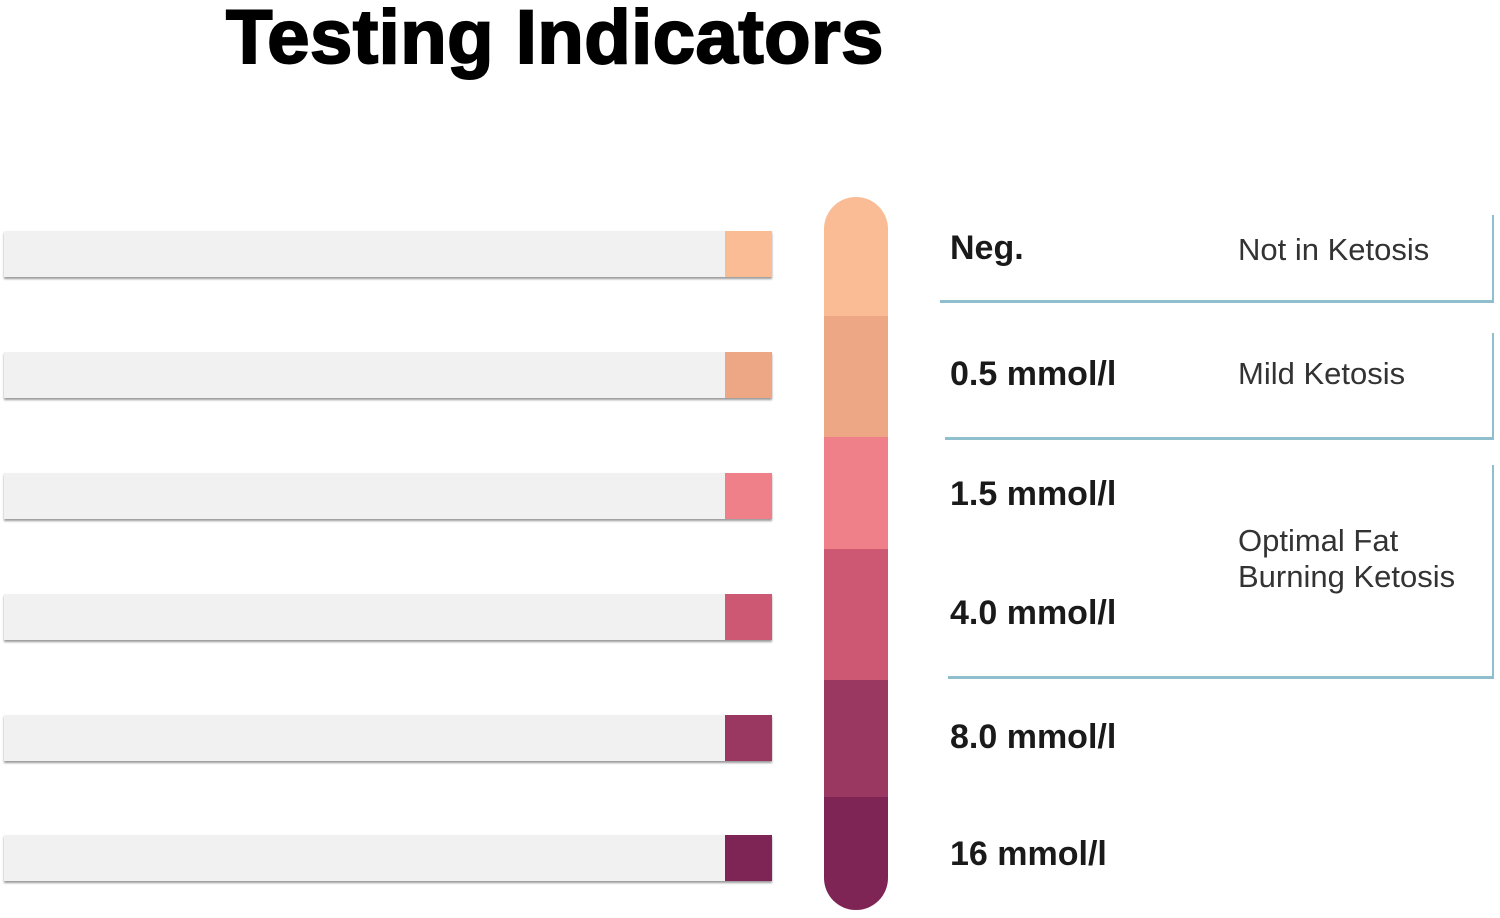 This screenshot has width=1500, height=918. I want to click on level-label: Neg., so click(987, 248).